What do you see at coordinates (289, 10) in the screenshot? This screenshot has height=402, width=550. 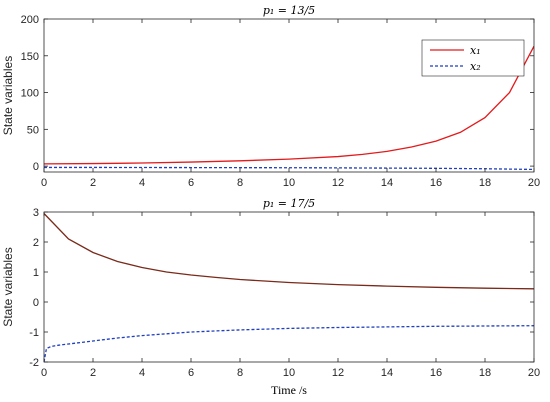 I see `chart-title: p₁ = 13/5` at bounding box center [289, 10].